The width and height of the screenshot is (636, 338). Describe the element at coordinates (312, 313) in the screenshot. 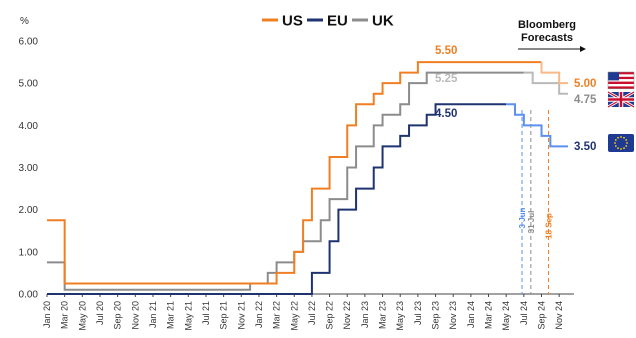

I see `x-tick-label: Jul 22` at that location.